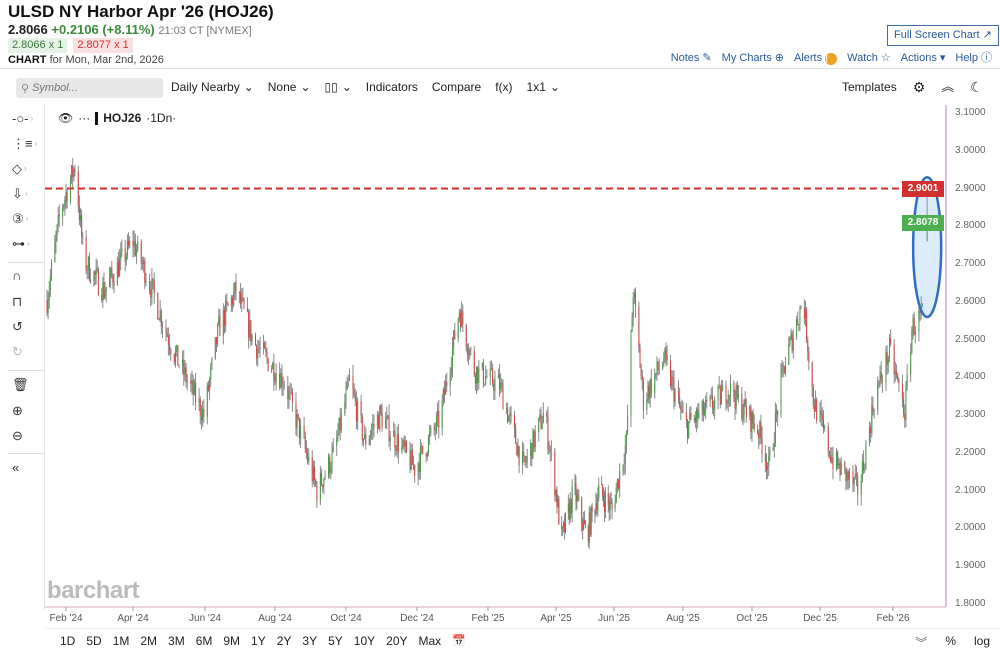  What do you see at coordinates (149, 641) in the screenshot?
I see `timeframe-2m: 2M` at bounding box center [149, 641].